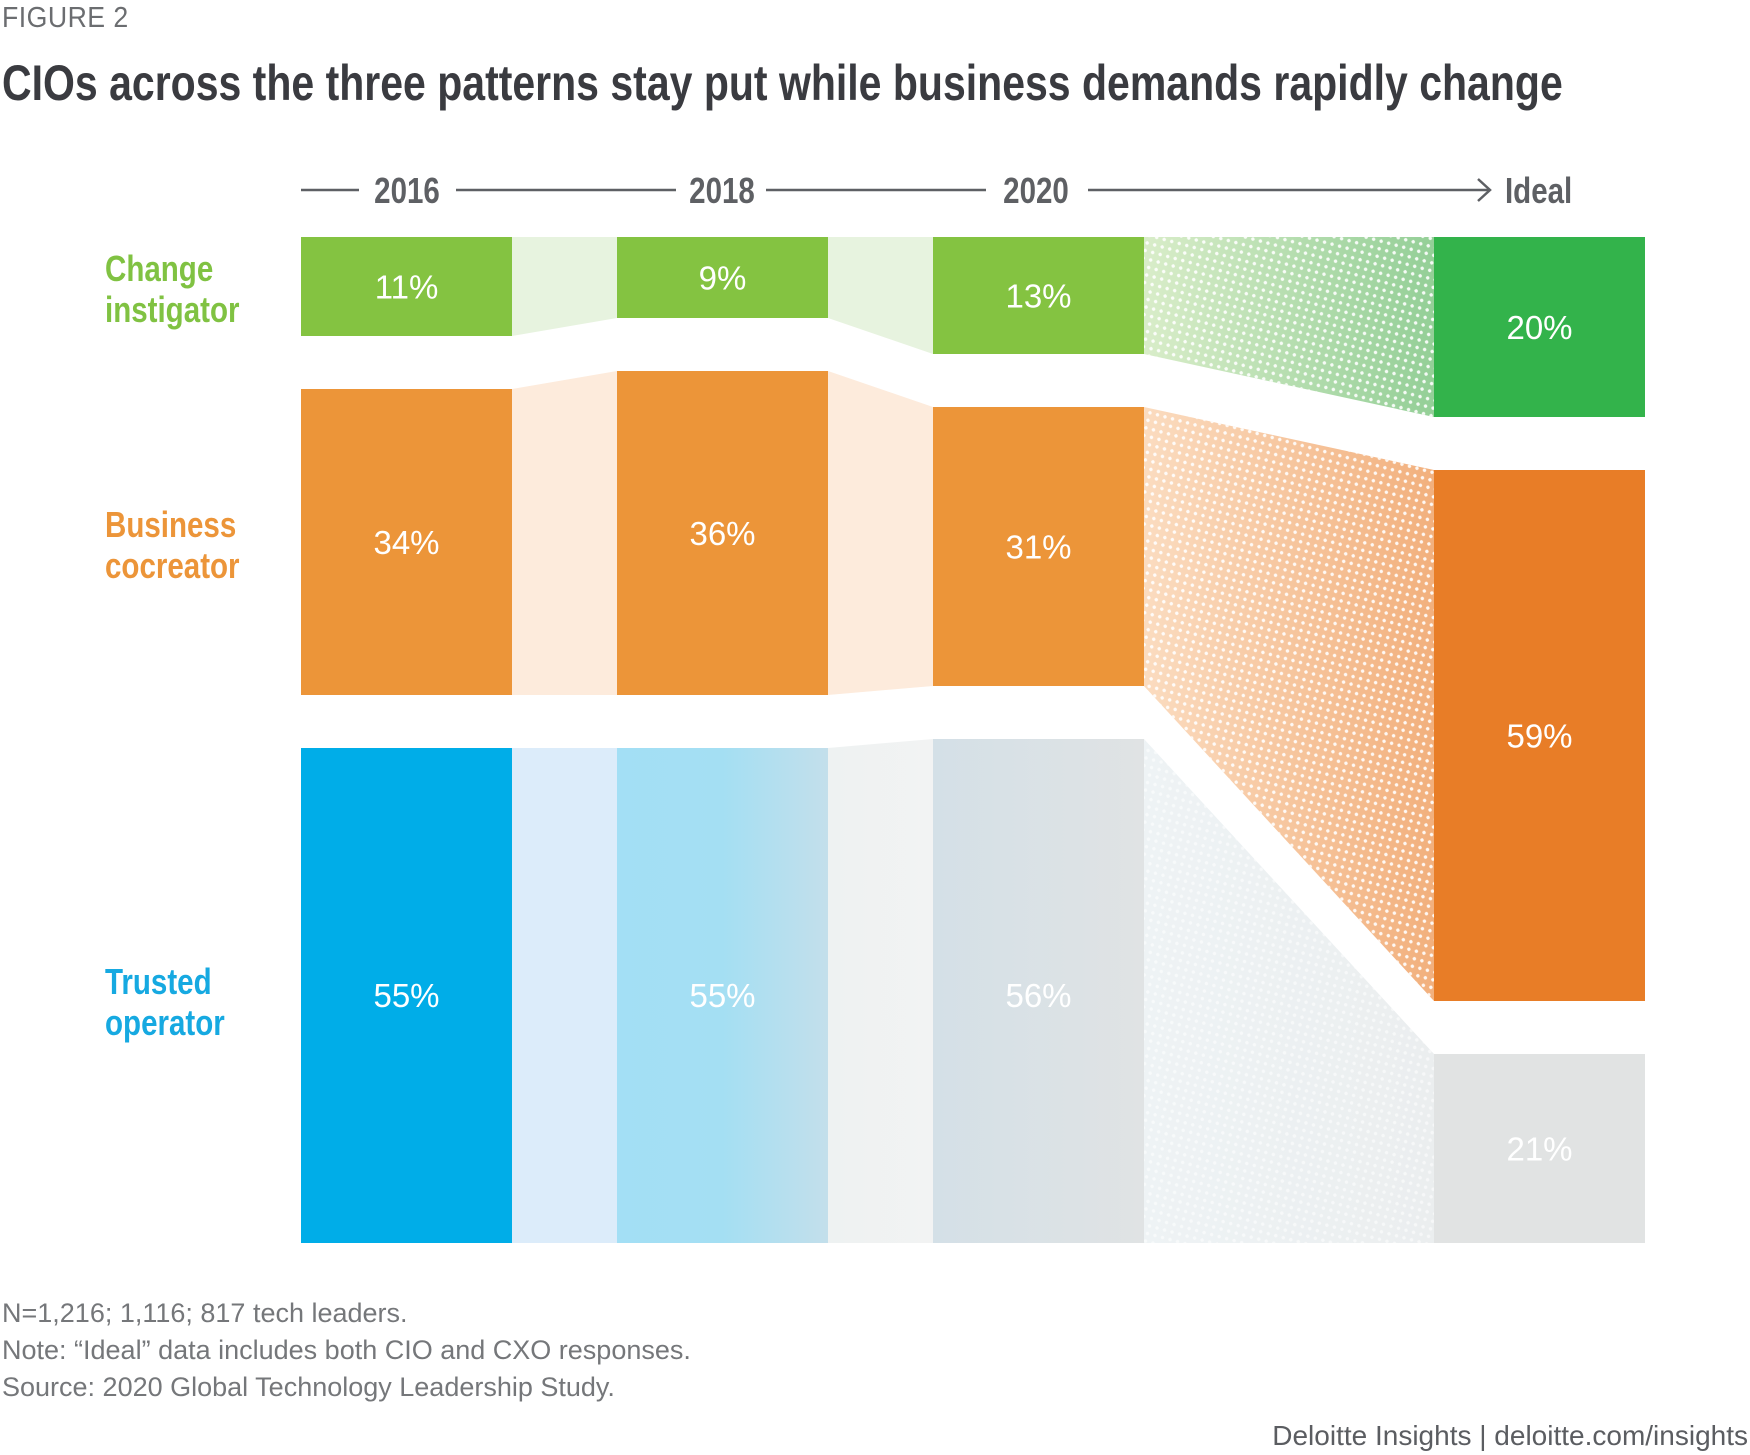 This screenshot has width=1750, height=1455. I want to click on series-label-line: Change, so click(159, 268).